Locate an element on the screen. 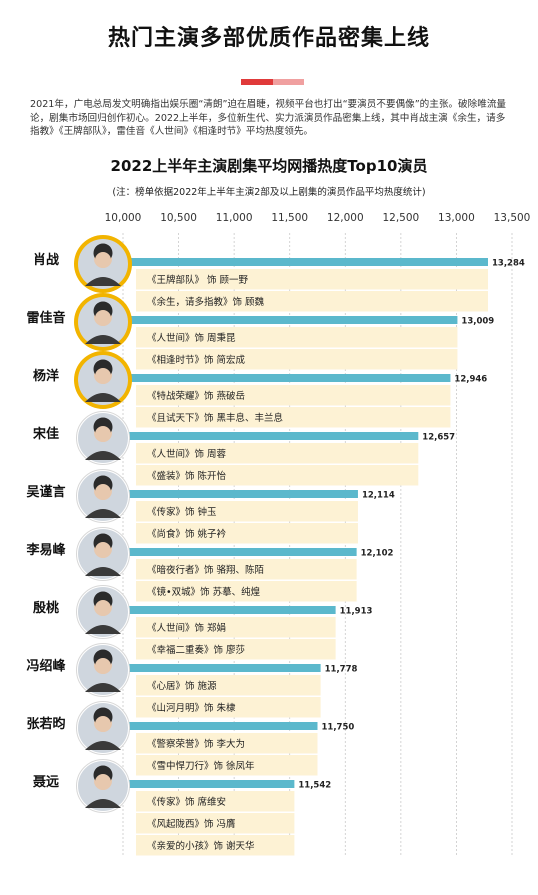 This screenshot has height=895, width=538. actor-name: 肖战 is located at coordinates (46, 260).